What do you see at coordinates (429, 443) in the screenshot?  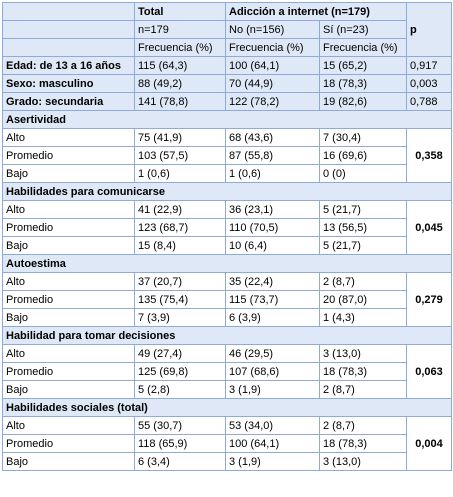 I see `table-cell: 0,004` at bounding box center [429, 443].